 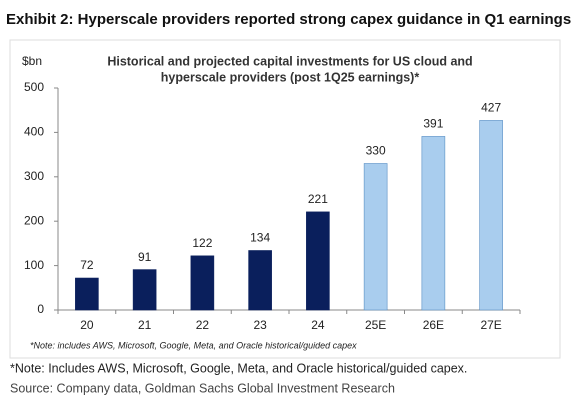 What do you see at coordinates (375, 325) in the screenshot?
I see `x-tick-label: 25E` at bounding box center [375, 325].